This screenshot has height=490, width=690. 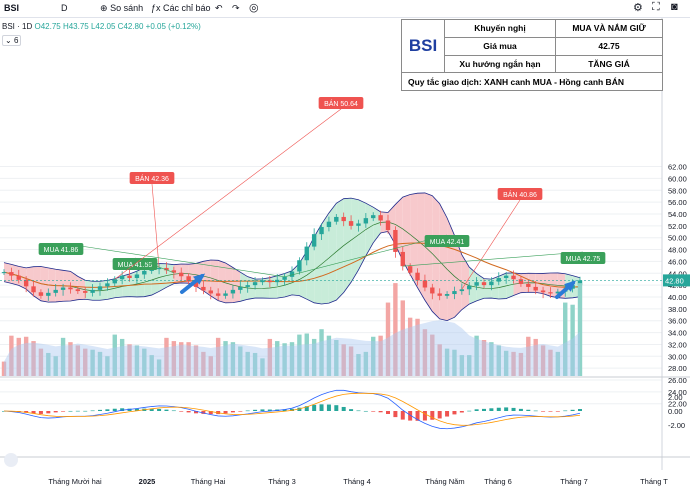 What do you see at coordinates (12, 40) in the screenshot?
I see `indicator-count-toggle: ⌄ 6` at bounding box center [12, 40].